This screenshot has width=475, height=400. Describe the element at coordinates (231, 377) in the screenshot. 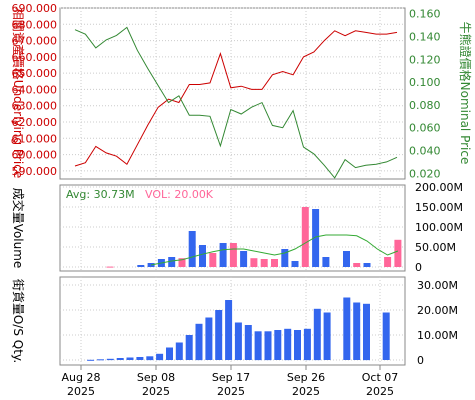

I see `x-tick-label-date: Sep 17` at that location.